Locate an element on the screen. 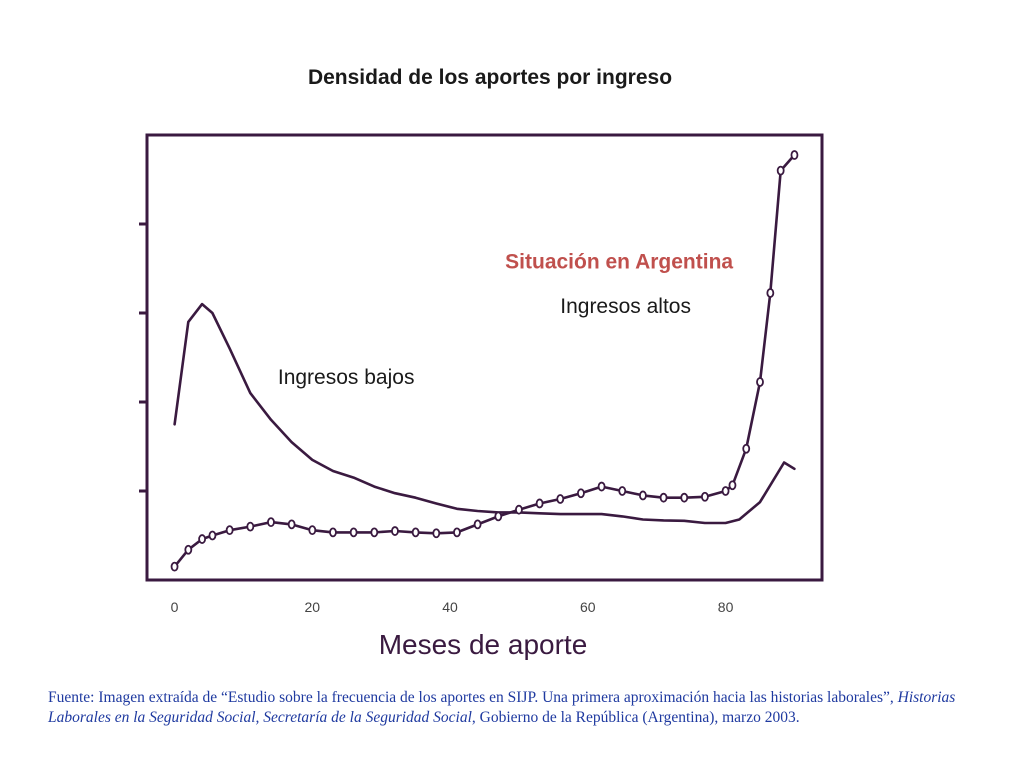 The width and height of the screenshot is (1024, 768). x-tick-label-80: 80 is located at coordinates (726, 607).